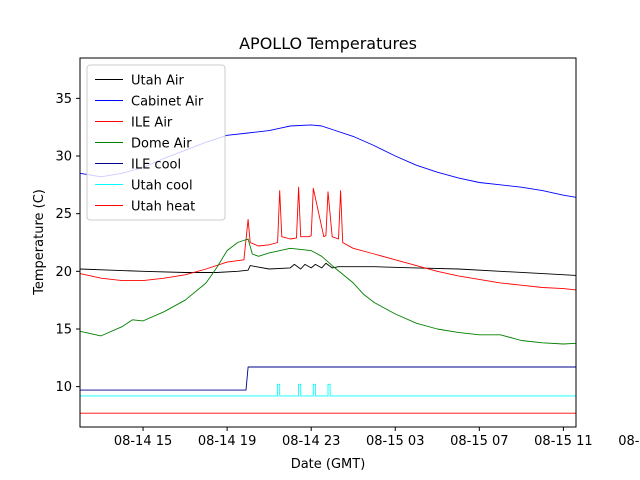 Image resolution: width=640 pixels, height=480 pixels. What do you see at coordinates (157, 81) in the screenshot?
I see `legend-entry-label: Utah Air` at bounding box center [157, 81].